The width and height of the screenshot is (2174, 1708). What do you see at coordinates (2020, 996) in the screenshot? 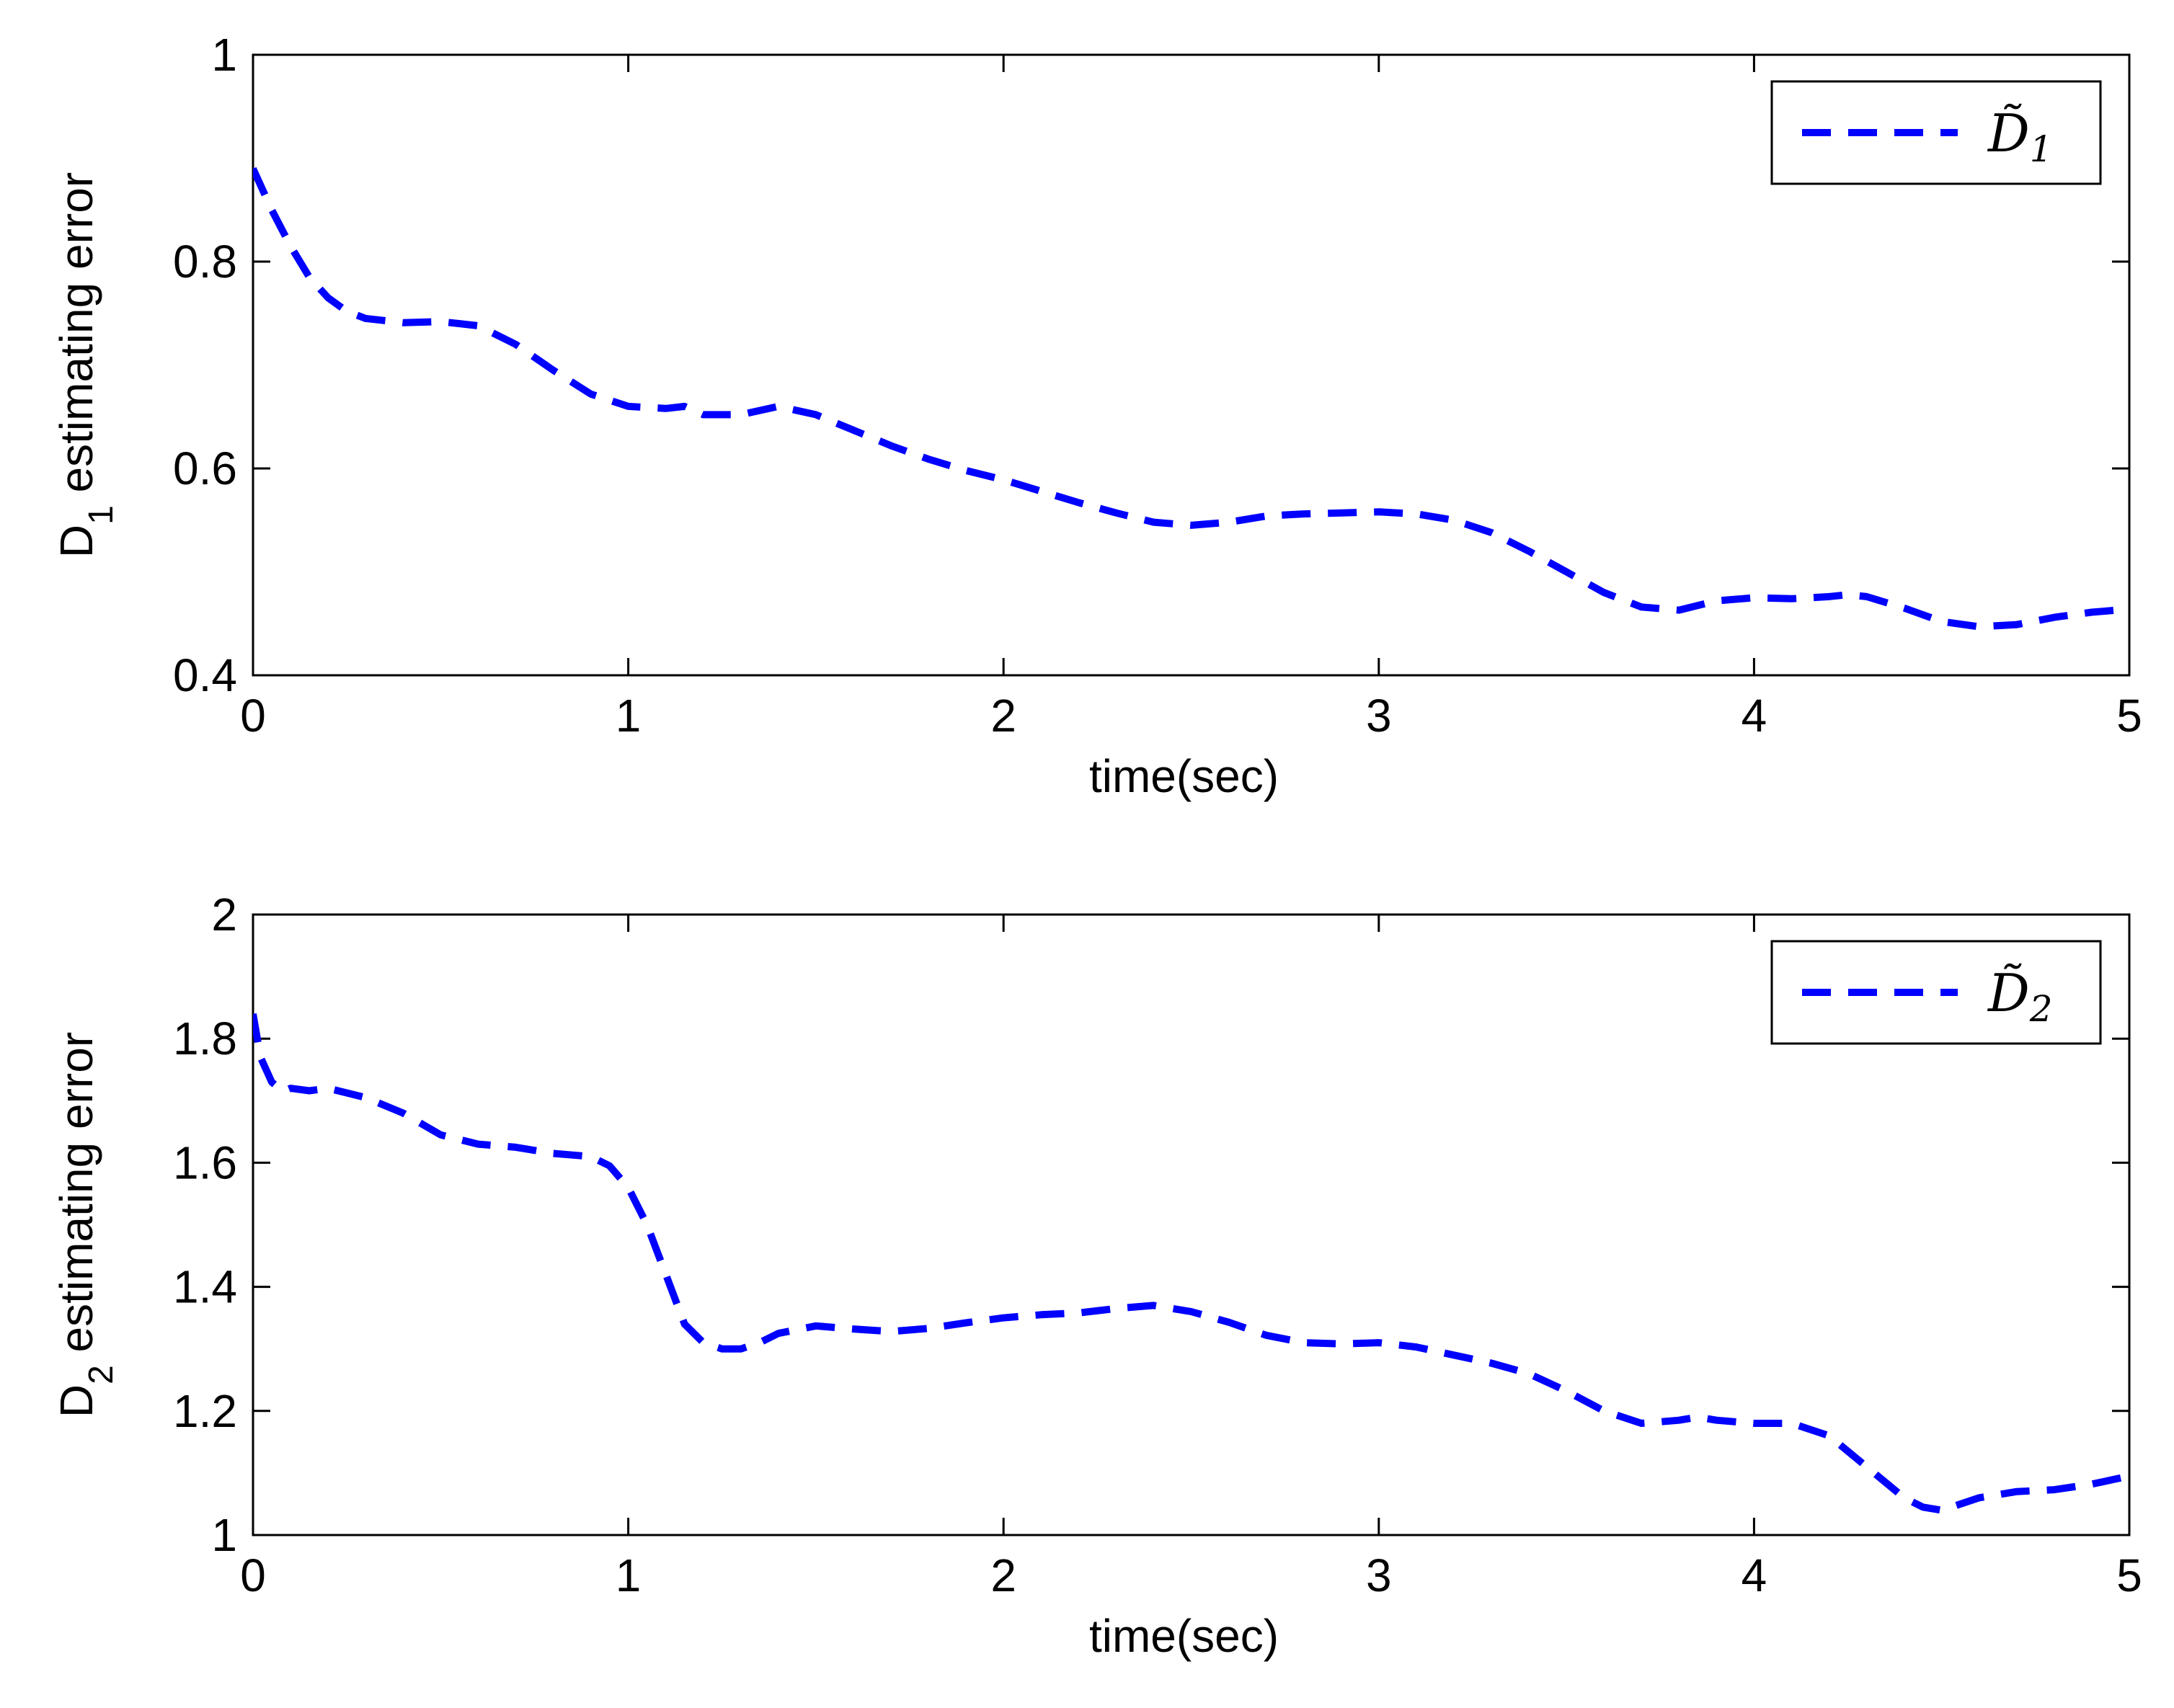
I see `legend-label-2: D̃2` at bounding box center [2020, 996].